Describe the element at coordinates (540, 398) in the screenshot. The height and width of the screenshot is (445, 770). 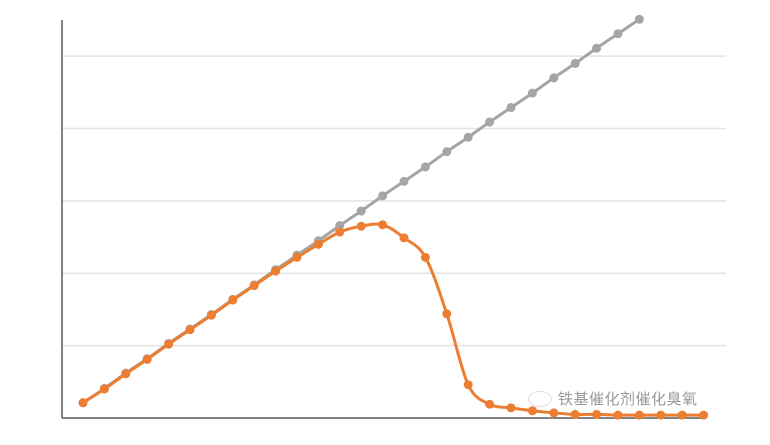
I see `wechat-icon` at that location.